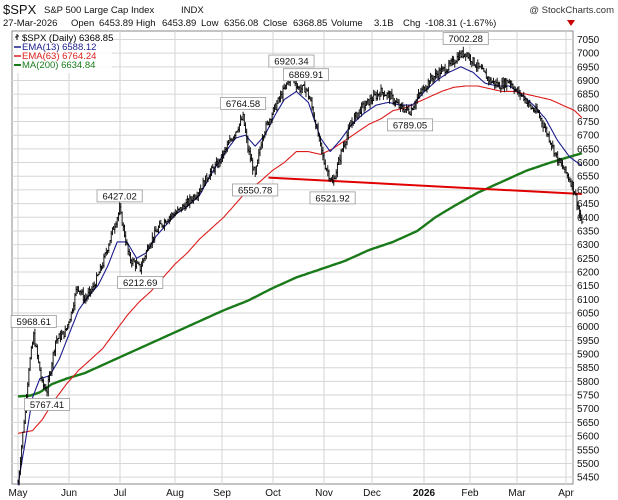 The image size is (618, 500). What do you see at coordinates (588, 136) in the screenshot?
I see `y-tick-label: 6700` at bounding box center [588, 136].